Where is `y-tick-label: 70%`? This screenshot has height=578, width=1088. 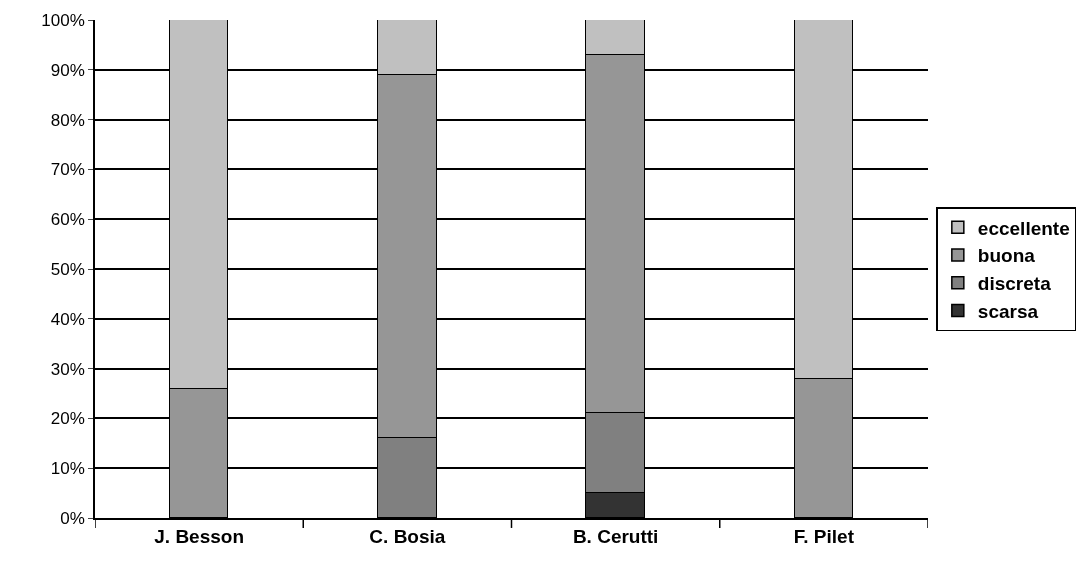 y-tick-label: 70% is located at coordinates (67, 170).